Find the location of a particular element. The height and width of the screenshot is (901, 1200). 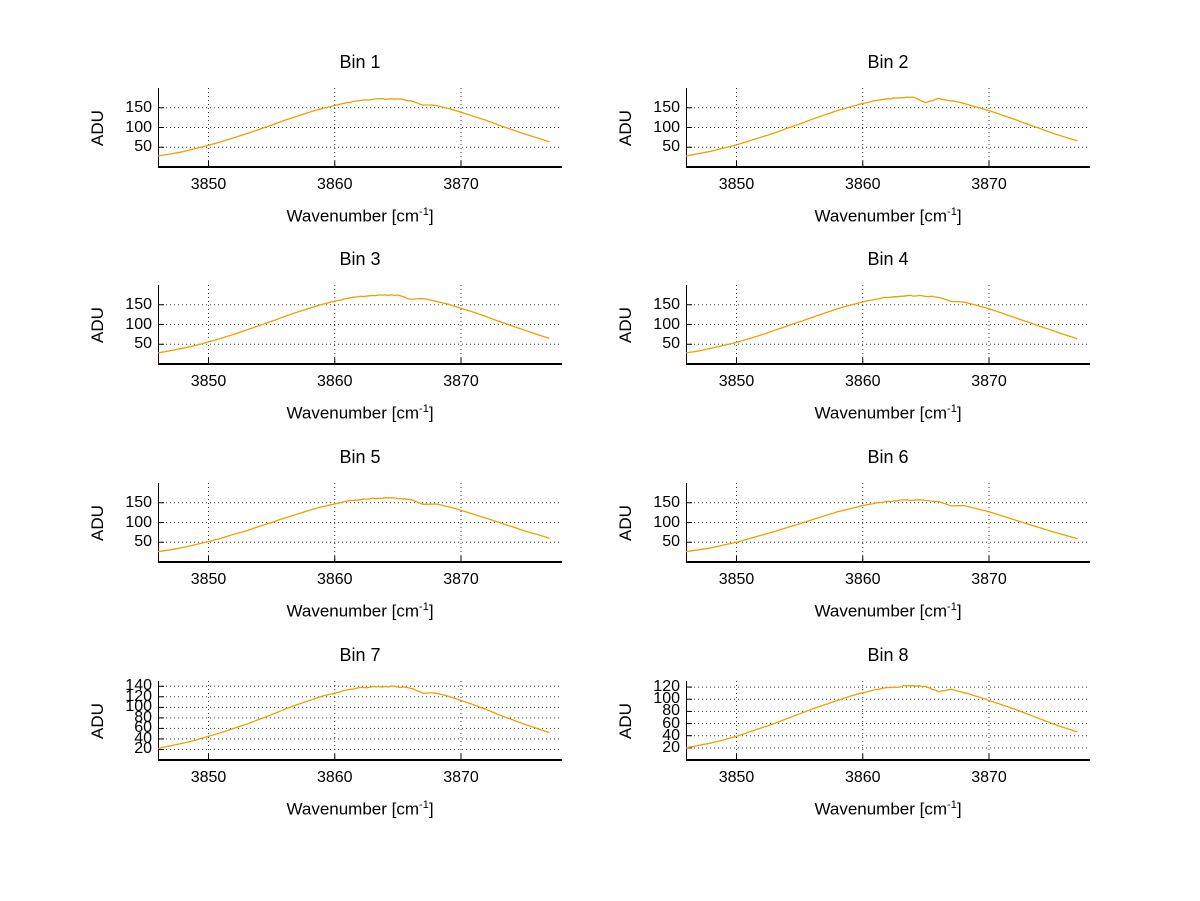

plot-title: Bin 5 is located at coordinates (360, 457).